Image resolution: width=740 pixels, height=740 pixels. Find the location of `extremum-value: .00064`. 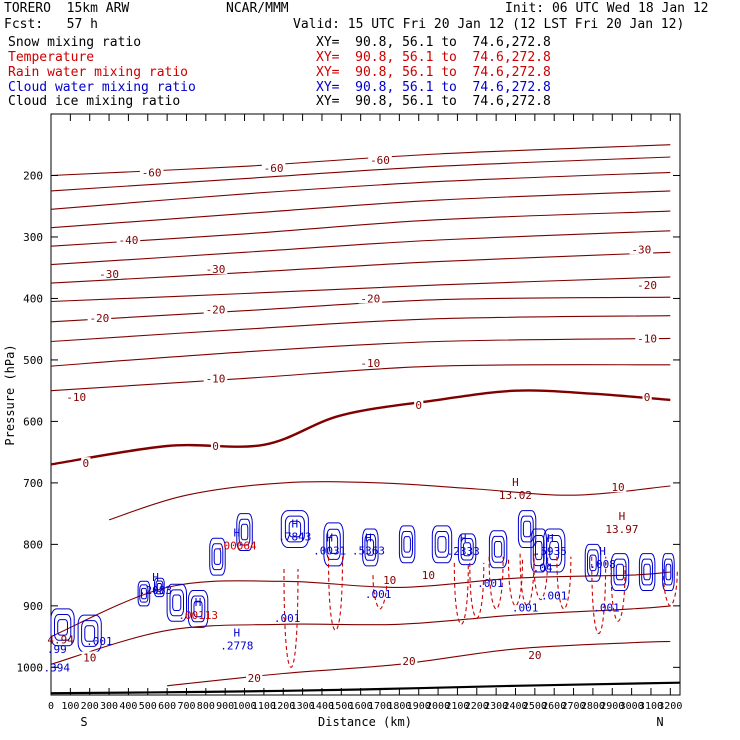

extremum-value: .00064 is located at coordinates (237, 546).